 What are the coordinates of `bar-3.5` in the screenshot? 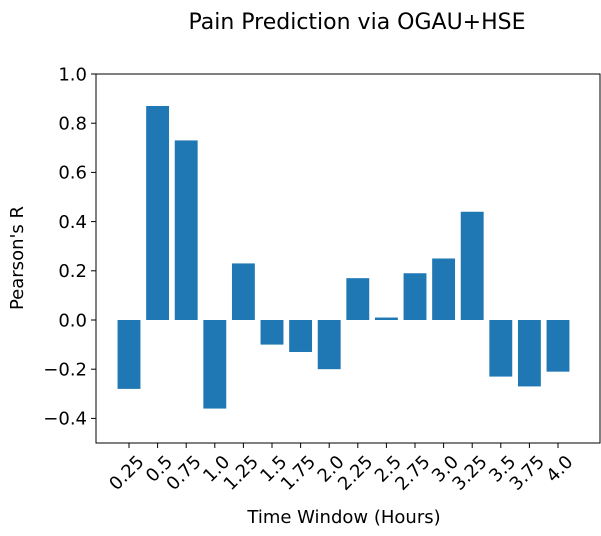 It's located at (501, 348).